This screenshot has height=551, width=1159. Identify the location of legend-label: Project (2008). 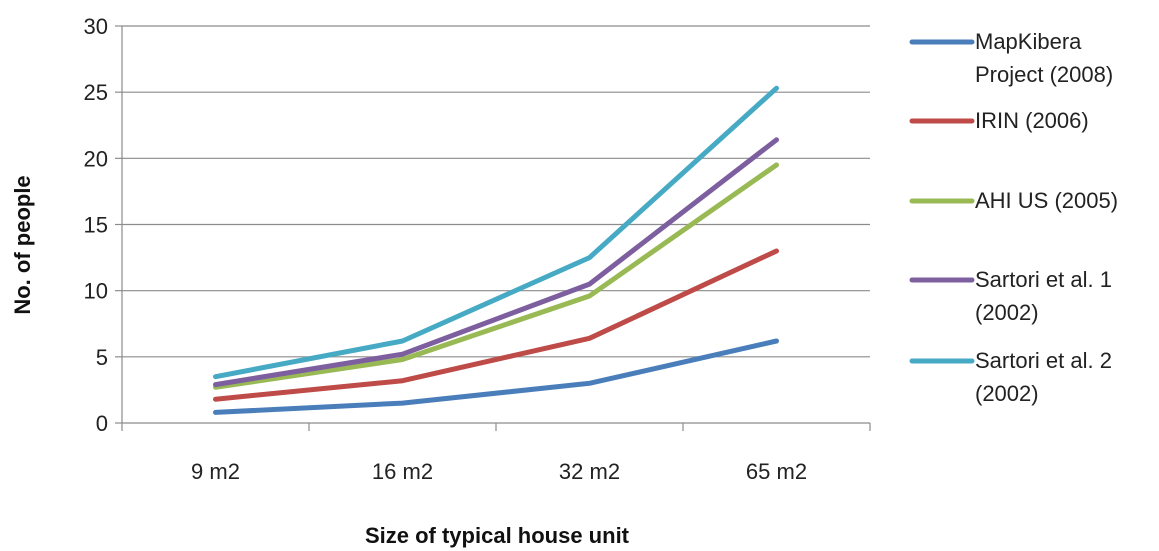
(1044, 74).